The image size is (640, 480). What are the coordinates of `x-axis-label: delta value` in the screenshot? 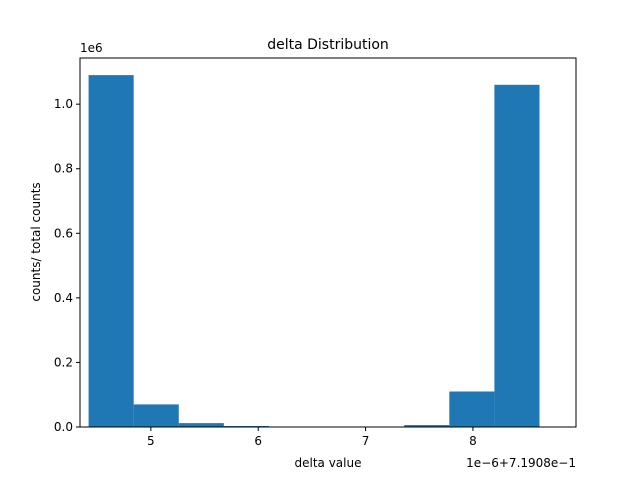 It's located at (328, 463).